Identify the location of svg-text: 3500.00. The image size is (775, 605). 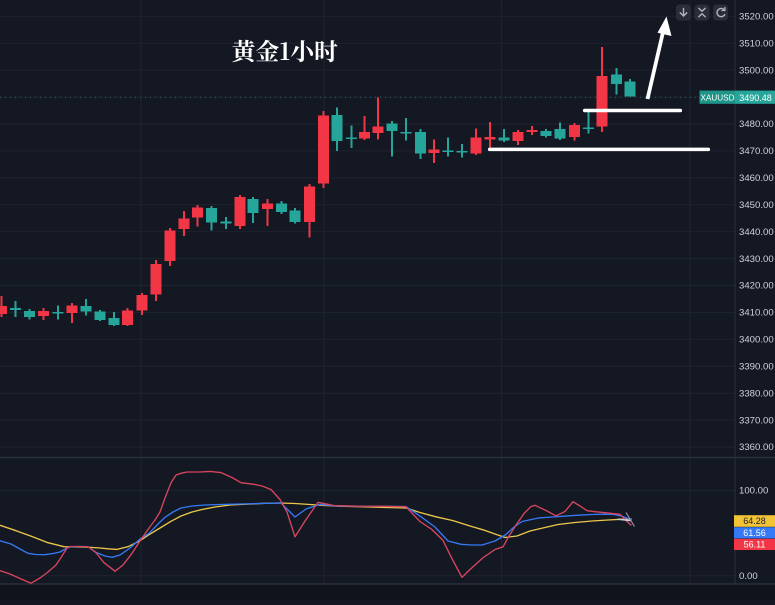
(756, 70).